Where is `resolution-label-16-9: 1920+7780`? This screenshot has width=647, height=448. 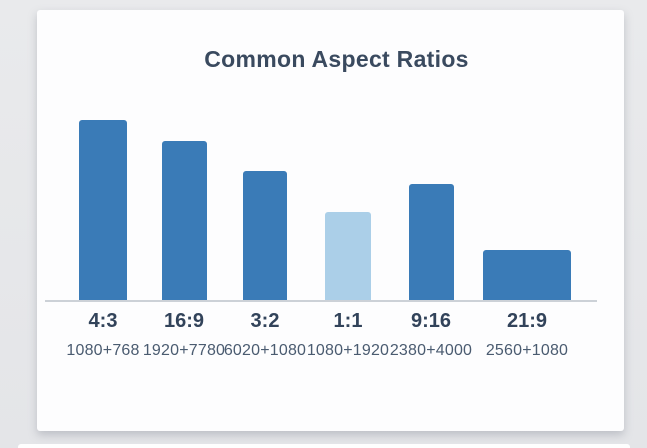 resolution-label-16-9: 1920+7780 is located at coordinates (184, 350).